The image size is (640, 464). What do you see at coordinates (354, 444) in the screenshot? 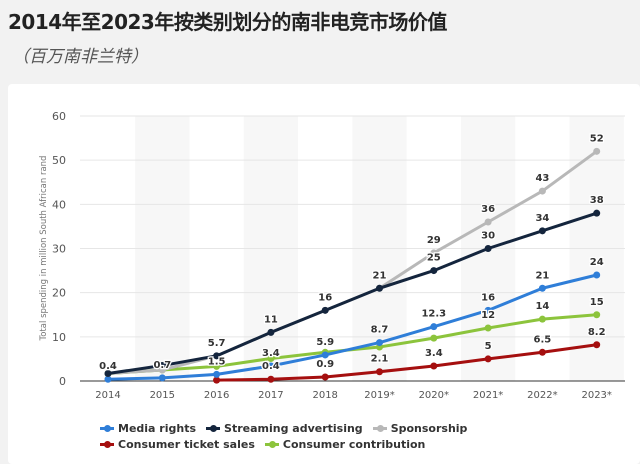
I see `legend-label: Consumer contribution` at bounding box center [354, 444].